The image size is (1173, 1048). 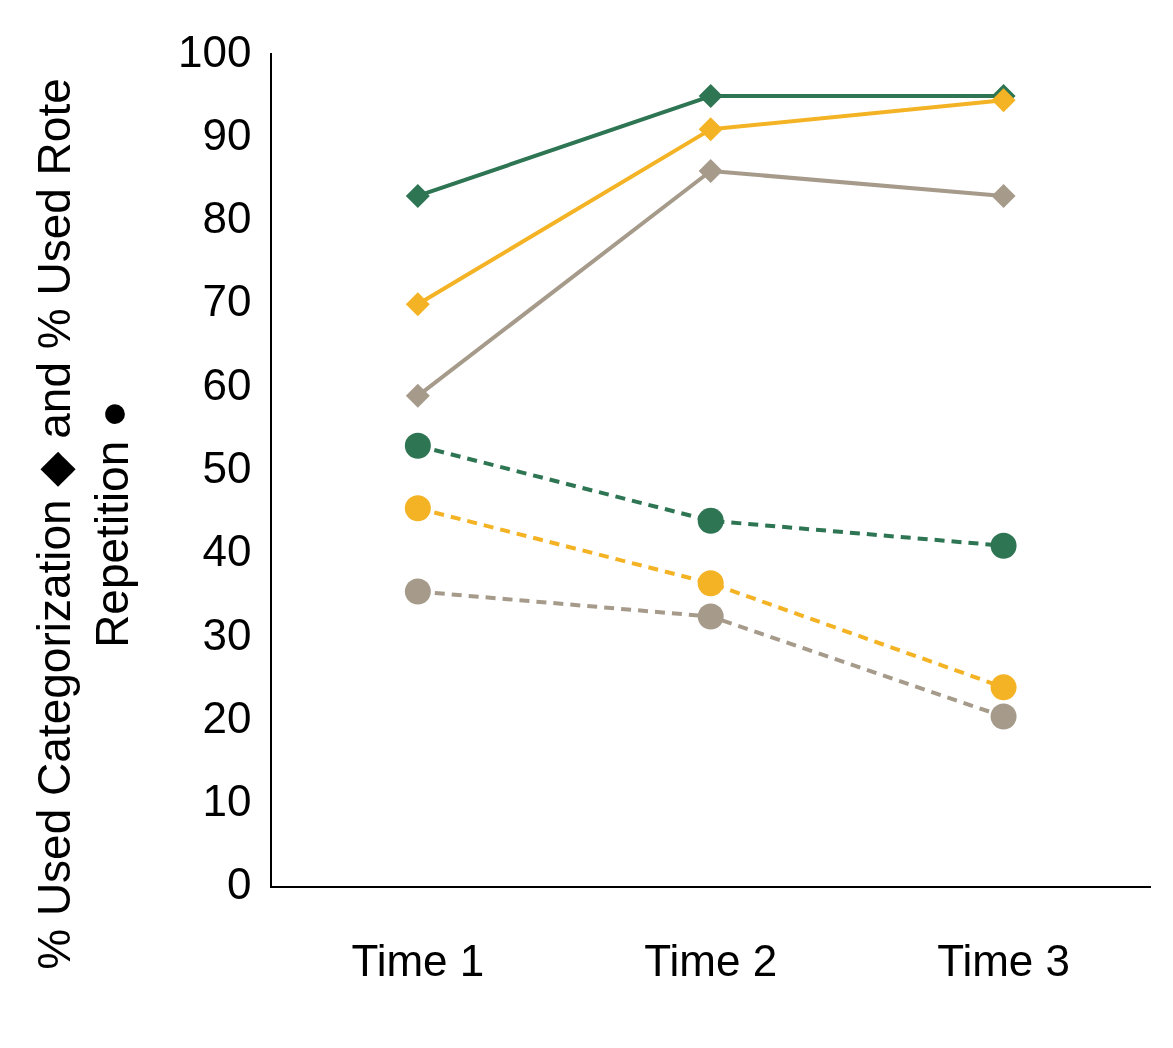 What do you see at coordinates (227, 384) in the screenshot?
I see `y-tick-label: 60` at bounding box center [227, 384].